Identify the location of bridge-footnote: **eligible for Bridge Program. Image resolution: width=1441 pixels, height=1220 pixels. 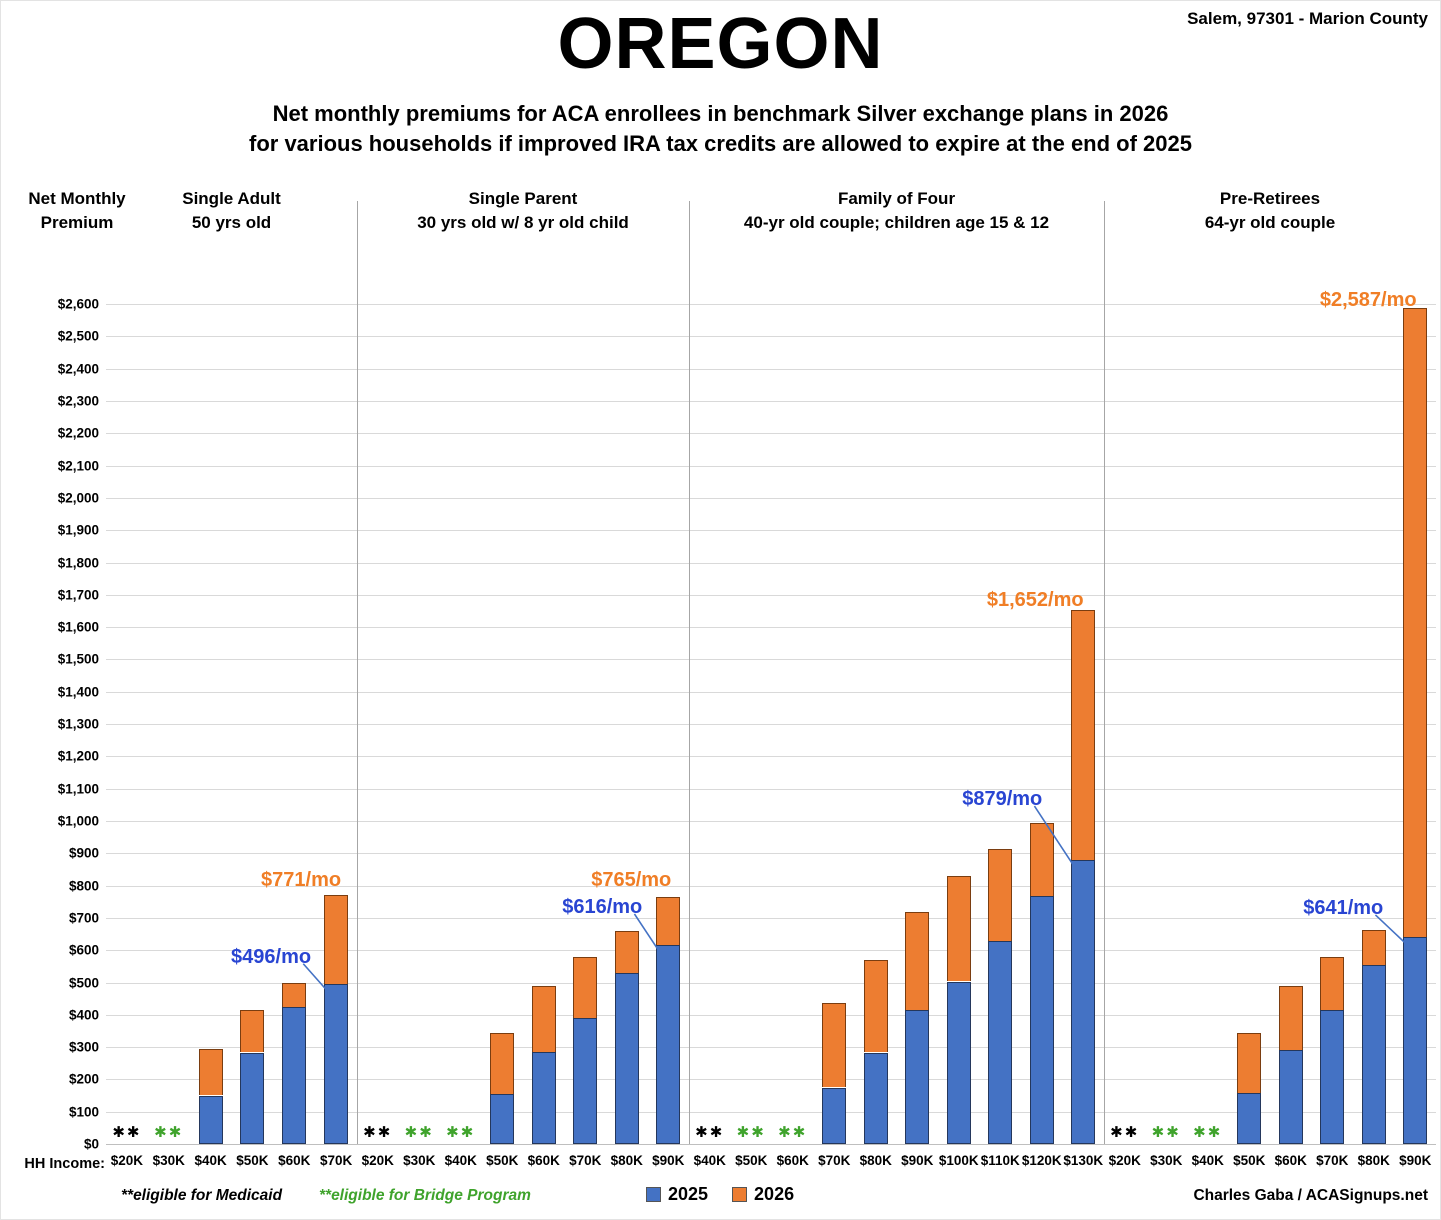
(425, 1195).